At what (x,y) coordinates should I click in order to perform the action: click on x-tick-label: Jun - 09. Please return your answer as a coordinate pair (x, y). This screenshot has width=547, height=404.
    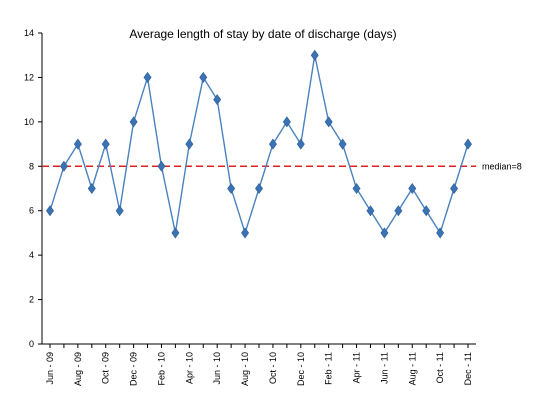
    Looking at the image, I should click on (50, 368).